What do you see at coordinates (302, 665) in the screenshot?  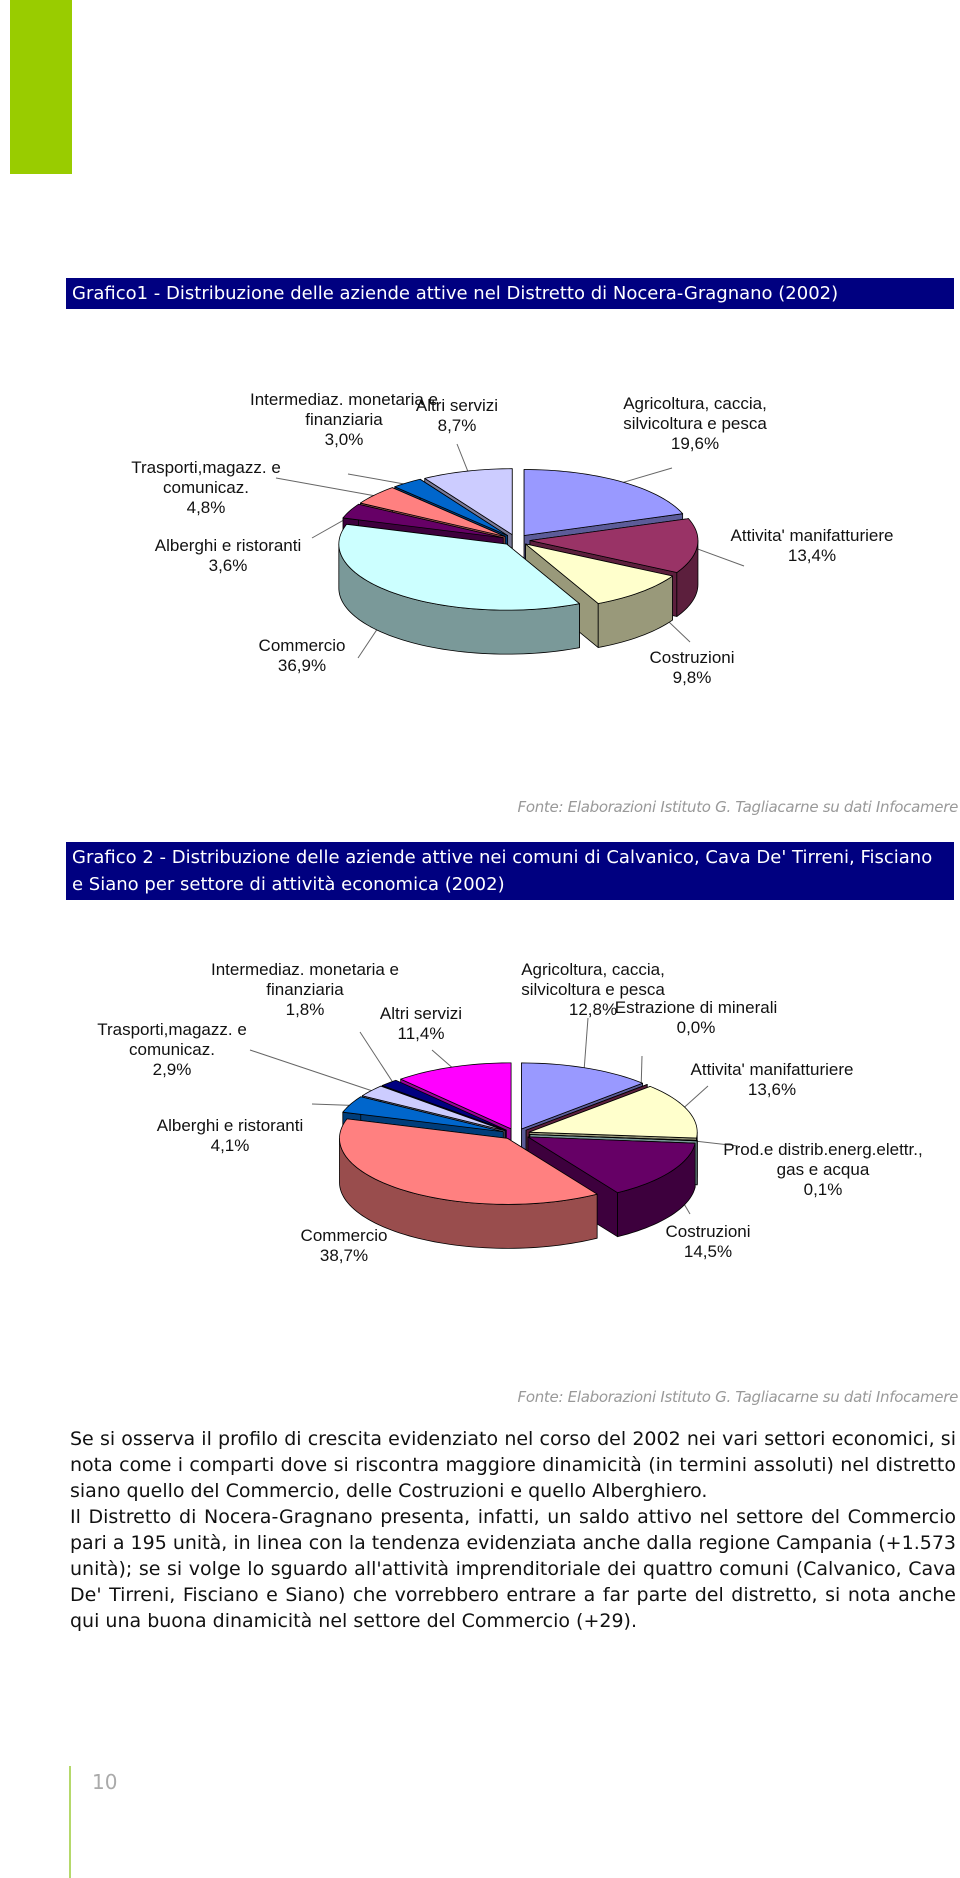 I see `value-label: 36,9%` at bounding box center [302, 665].